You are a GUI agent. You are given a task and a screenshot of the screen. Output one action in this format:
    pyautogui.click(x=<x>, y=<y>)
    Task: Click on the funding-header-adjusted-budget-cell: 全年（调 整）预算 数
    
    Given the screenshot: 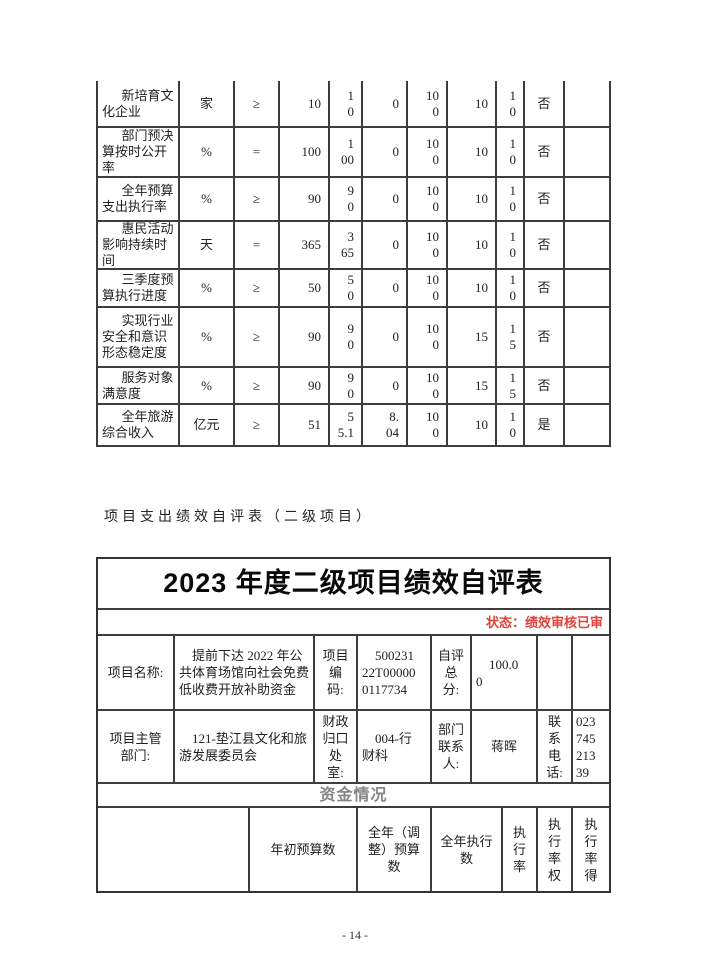 What is the action you would take?
    pyautogui.click(x=395, y=849)
    